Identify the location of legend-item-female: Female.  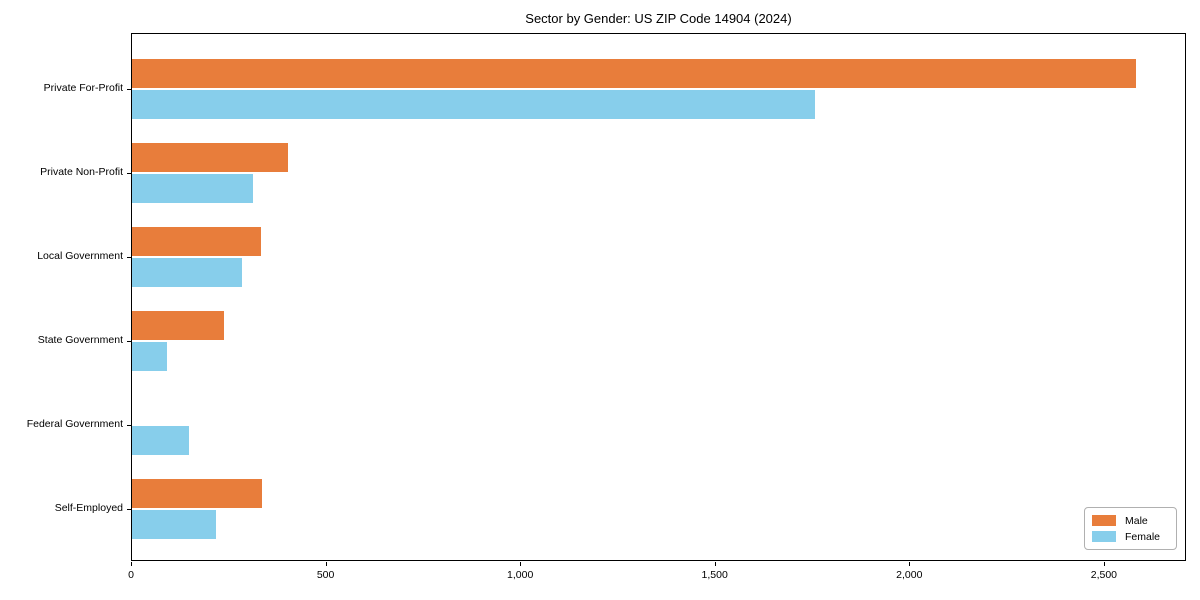
(1130, 536).